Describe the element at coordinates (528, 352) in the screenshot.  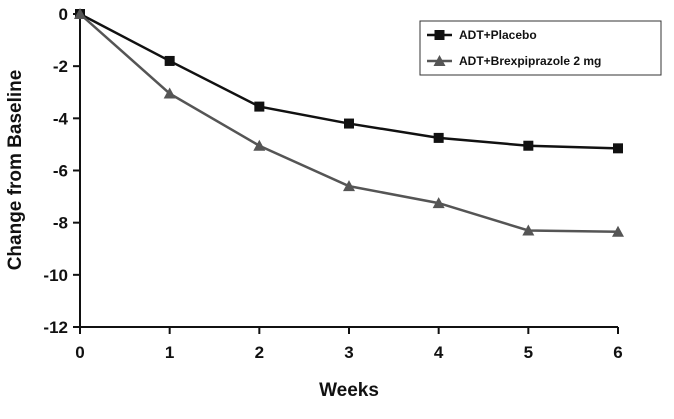
I see `x-tick-label: 5` at that location.